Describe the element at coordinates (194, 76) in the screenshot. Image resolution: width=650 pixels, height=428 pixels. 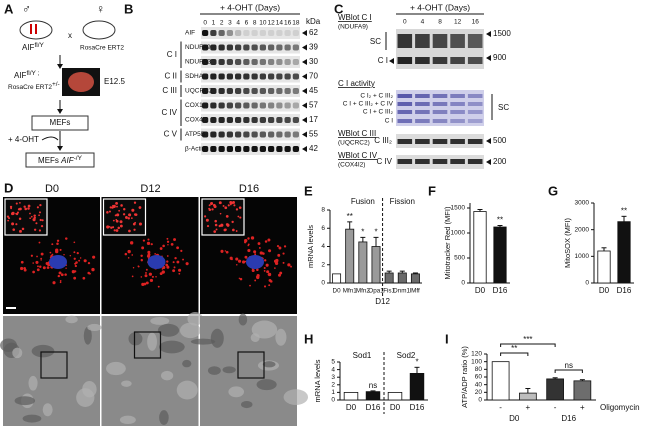
I see `protein-label: SDHA` at that location.